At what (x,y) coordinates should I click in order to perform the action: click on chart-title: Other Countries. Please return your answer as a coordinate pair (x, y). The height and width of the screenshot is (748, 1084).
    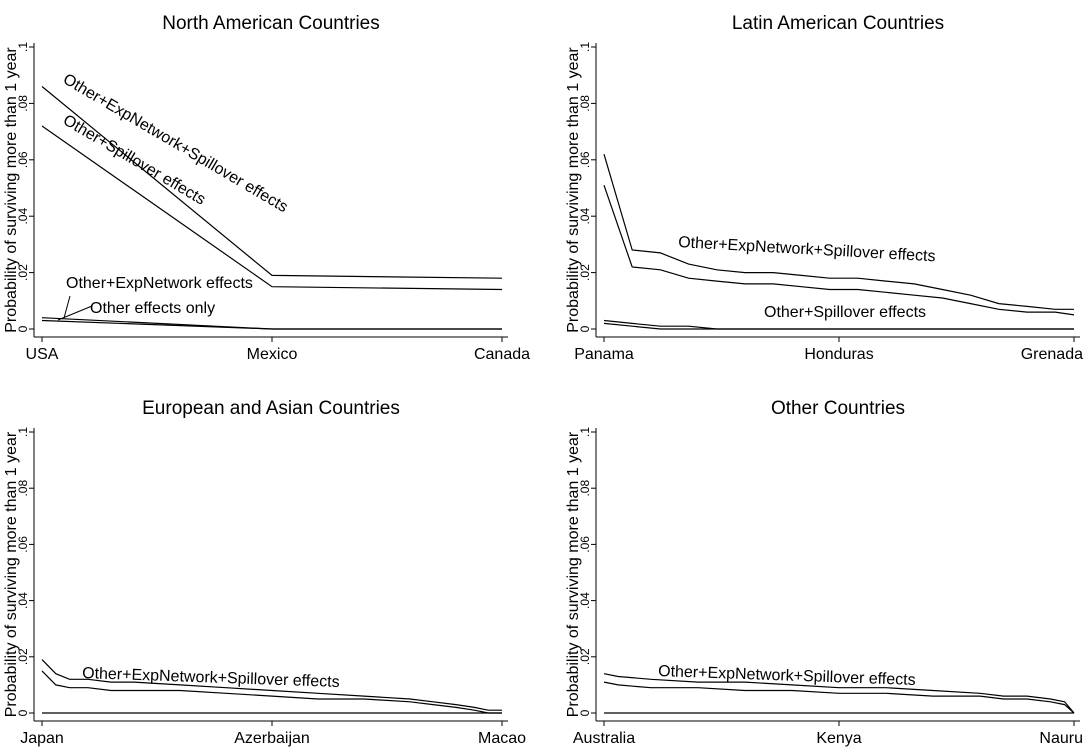
    Looking at the image, I should click on (838, 408).